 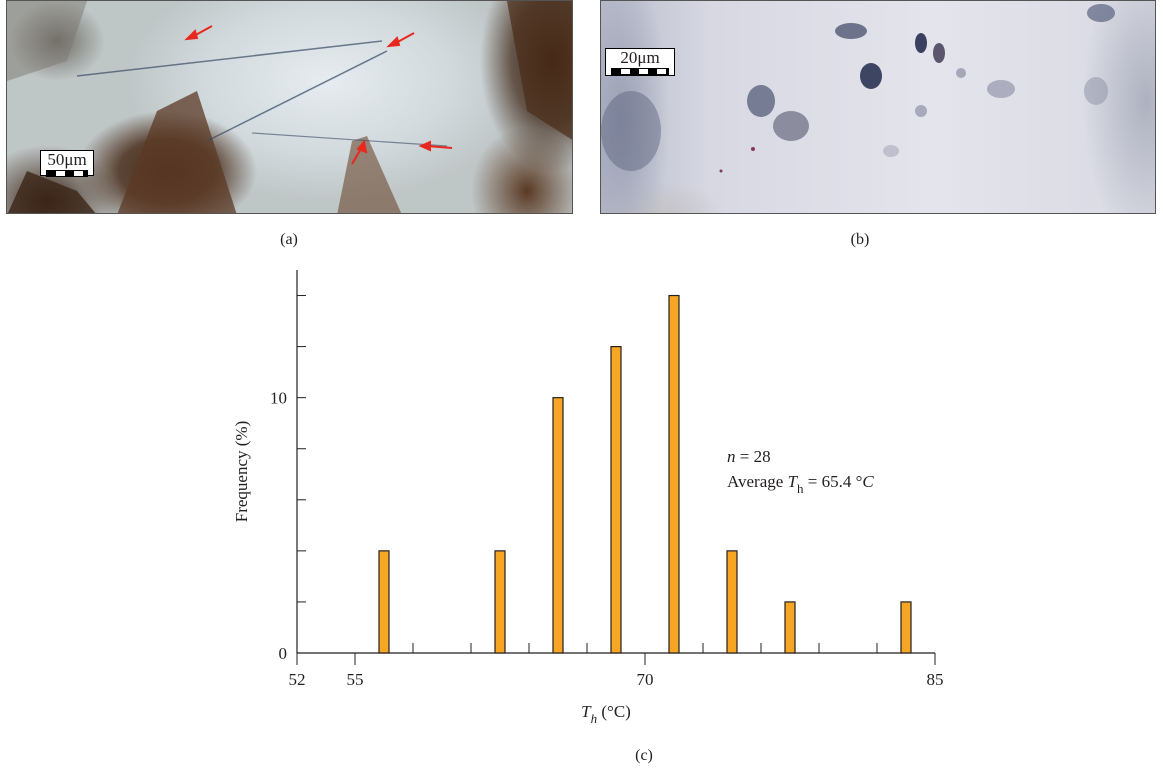 What do you see at coordinates (67, 173) in the screenshot?
I see `scale-bar-a-ruler` at bounding box center [67, 173].